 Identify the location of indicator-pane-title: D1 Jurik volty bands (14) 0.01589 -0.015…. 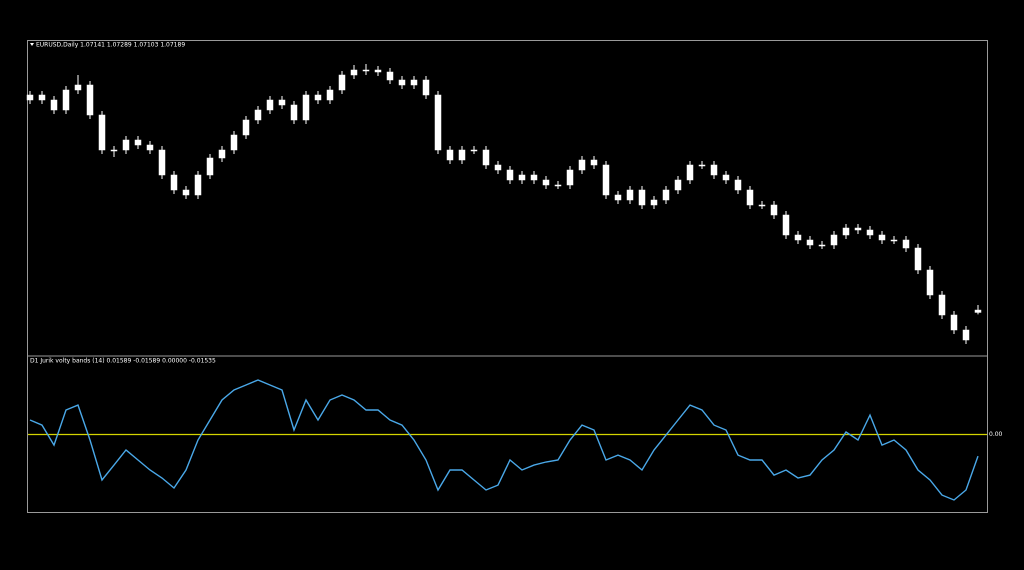
(123, 361).